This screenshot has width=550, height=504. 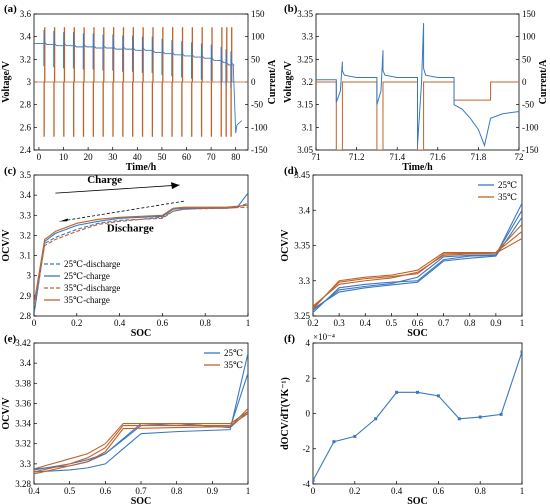 I want to click on y-tick-label: 3.5, so click(x=26, y=175).